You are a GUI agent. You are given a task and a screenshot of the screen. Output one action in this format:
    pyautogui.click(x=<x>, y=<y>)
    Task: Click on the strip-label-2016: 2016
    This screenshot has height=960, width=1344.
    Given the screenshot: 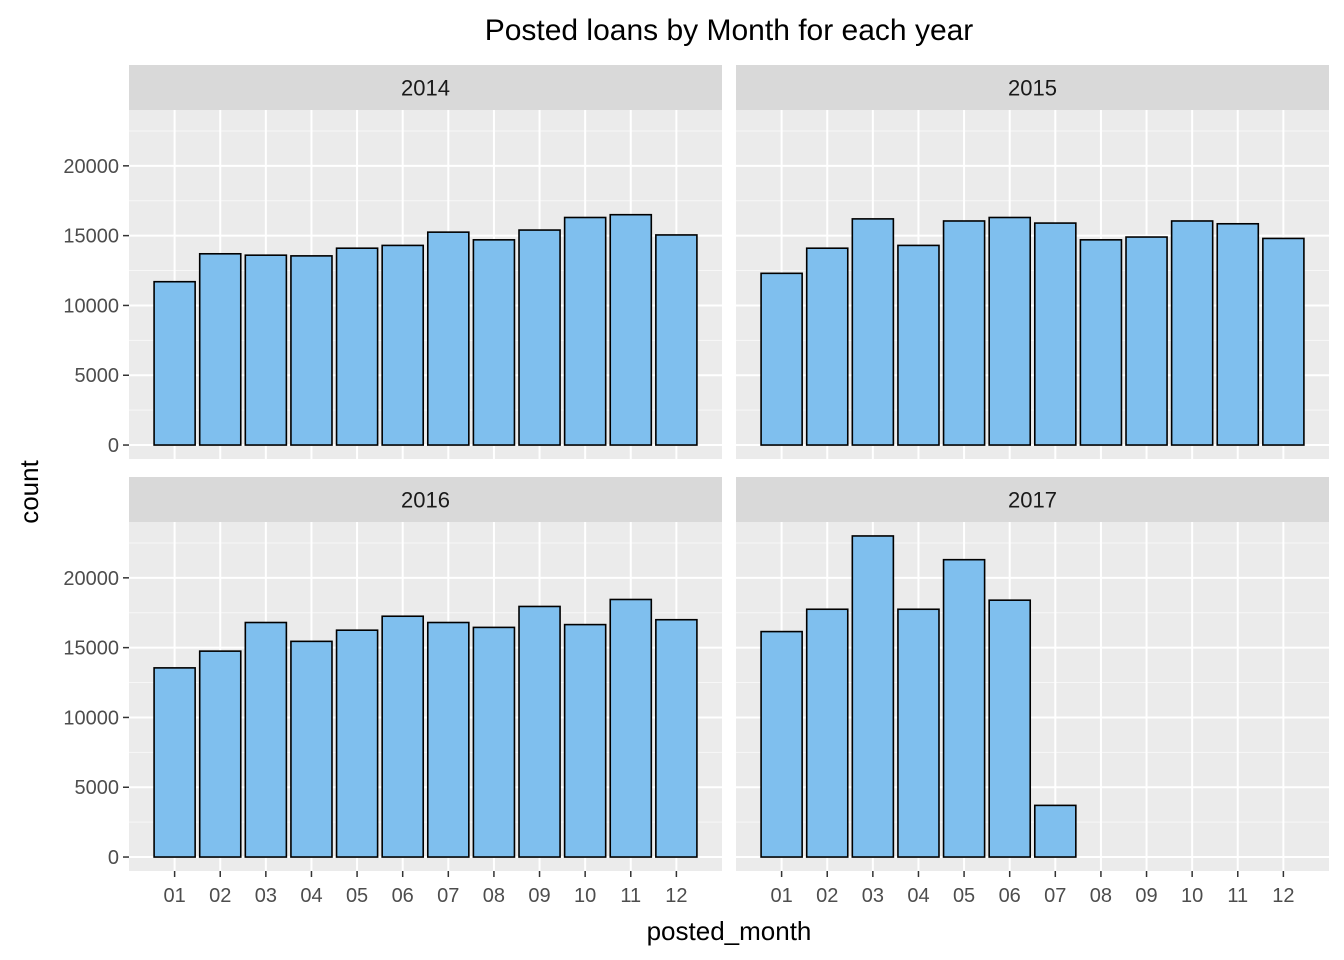 What is the action you would take?
    pyautogui.click(x=425, y=500)
    